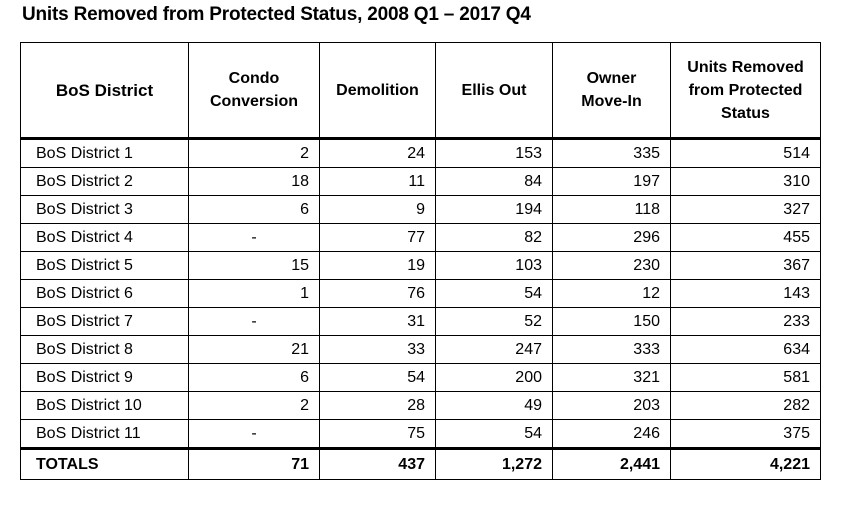 The image size is (848, 524). I want to click on cell-district: BoS District 8, so click(104, 349).